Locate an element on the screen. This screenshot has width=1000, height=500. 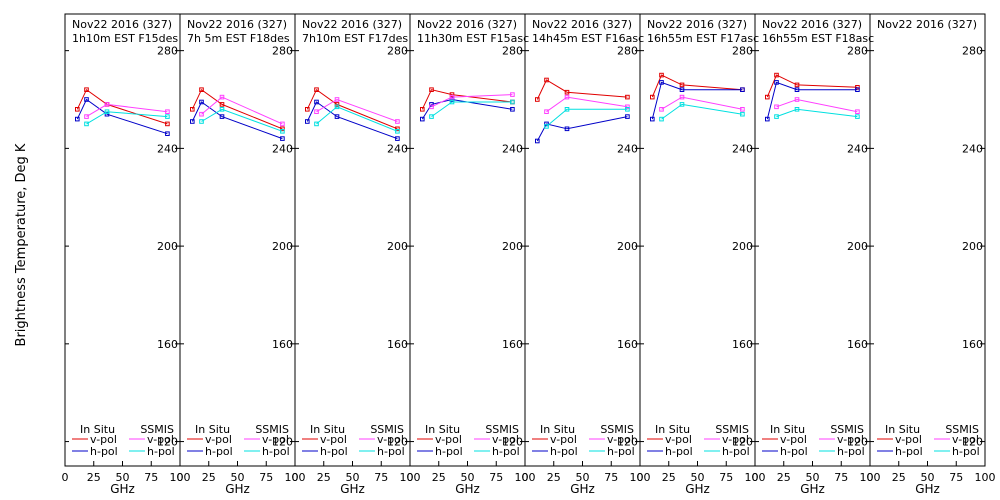
legend-insitu-hpol-label: h-pol is located at coordinates (679, 451).